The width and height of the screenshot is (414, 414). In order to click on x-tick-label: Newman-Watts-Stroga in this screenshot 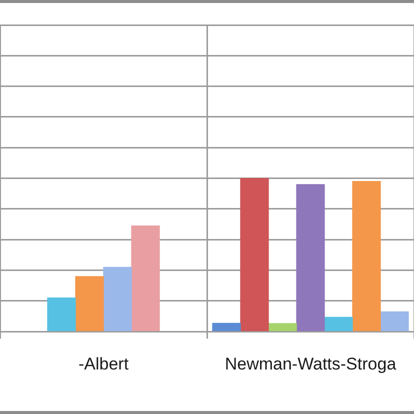, I will do `click(310, 364)`.